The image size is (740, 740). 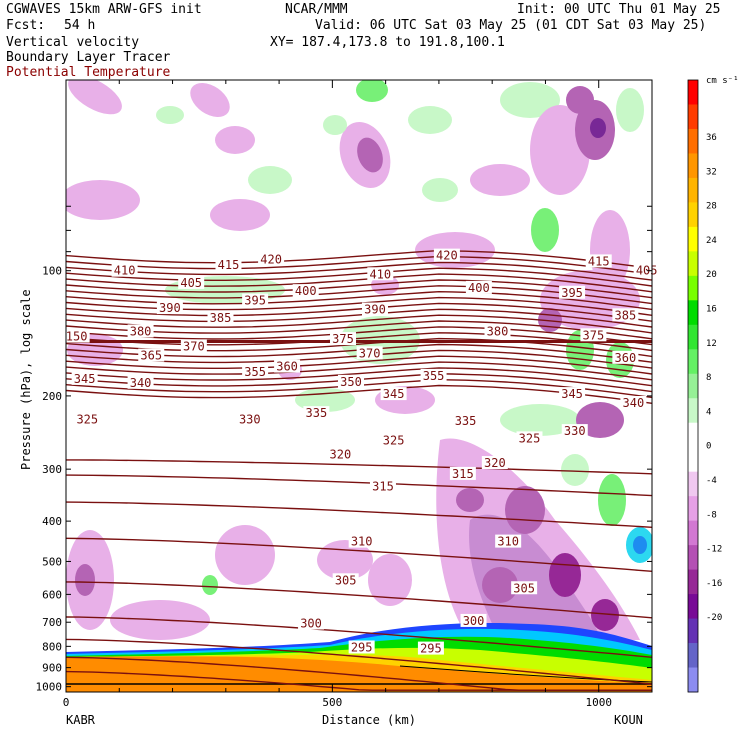 What do you see at coordinates (598, 702) in the screenshot?
I see `x-tick-label: 1000` at bounding box center [598, 702].